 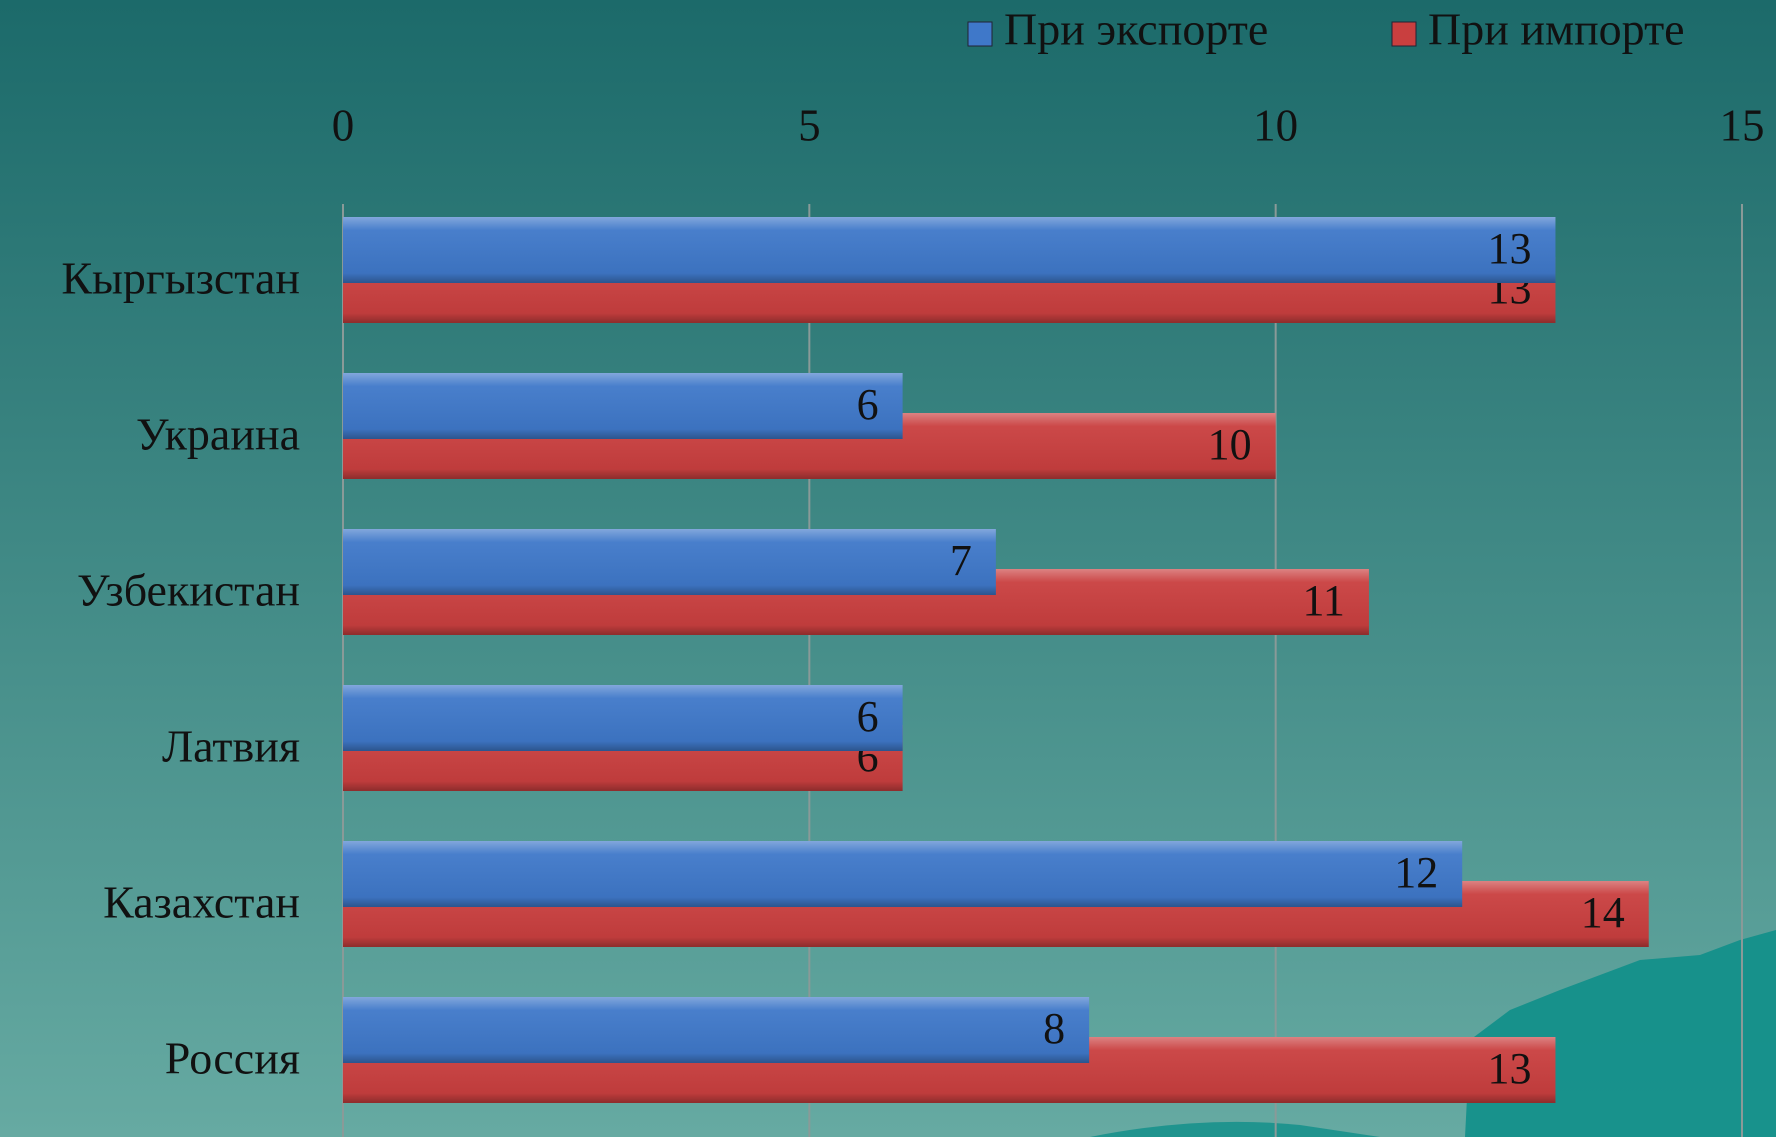 What do you see at coordinates (1054, 1028) in the screenshot?
I see `data-label: 8` at bounding box center [1054, 1028].